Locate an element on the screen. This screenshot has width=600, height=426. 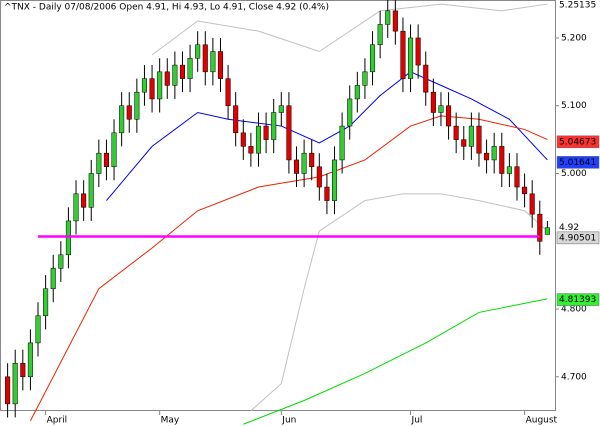
price-label: 4.90501 is located at coordinates (577, 238).